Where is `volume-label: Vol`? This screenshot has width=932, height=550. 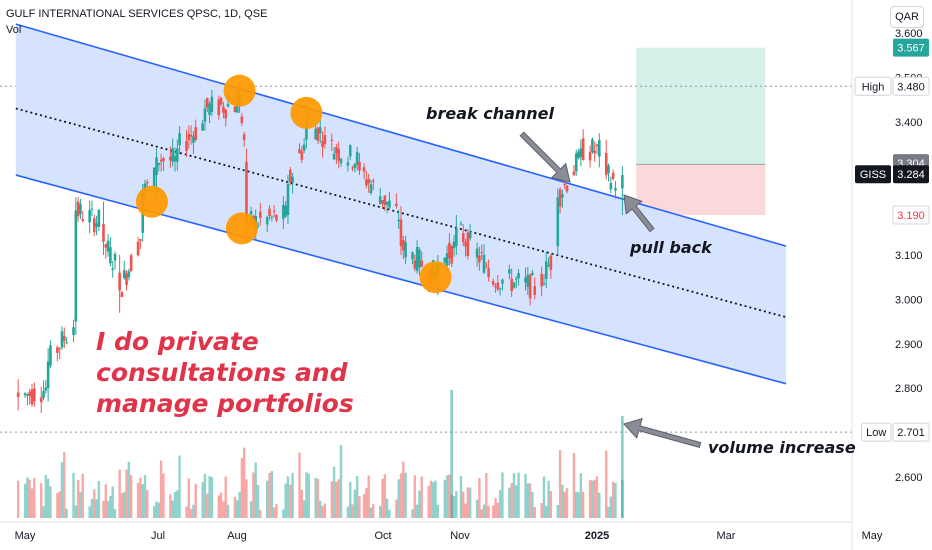 volume-label: Vol is located at coordinates (14, 30).